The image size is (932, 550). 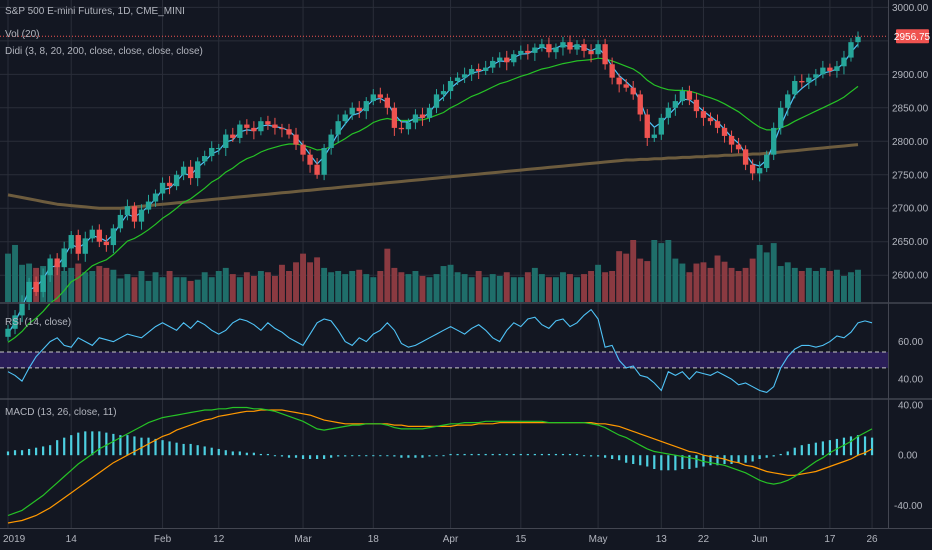 What do you see at coordinates (61, 412) in the screenshot?
I see `legend-macd: MACD (13, 26, close, 11)` at bounding box center [61, 412].